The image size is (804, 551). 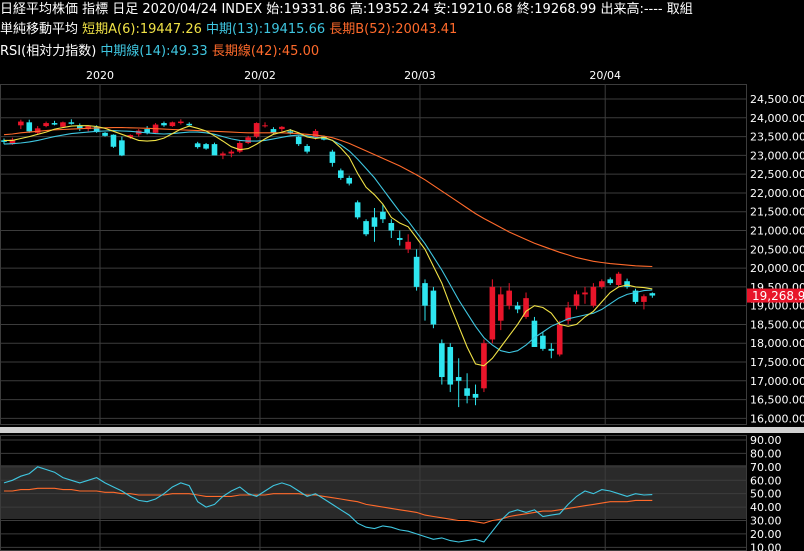 I want to click on price-tick-label: 17,500.00, so click(x=777, y=362).